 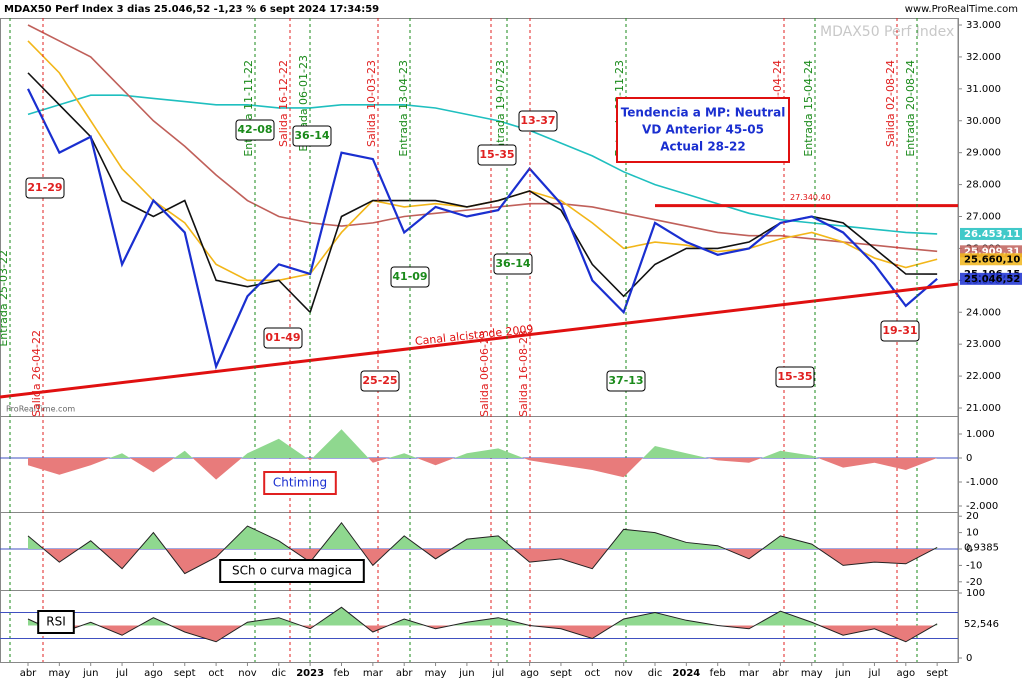 I want to click on signal-box-label: 37-13, so click(x=625, y=380).